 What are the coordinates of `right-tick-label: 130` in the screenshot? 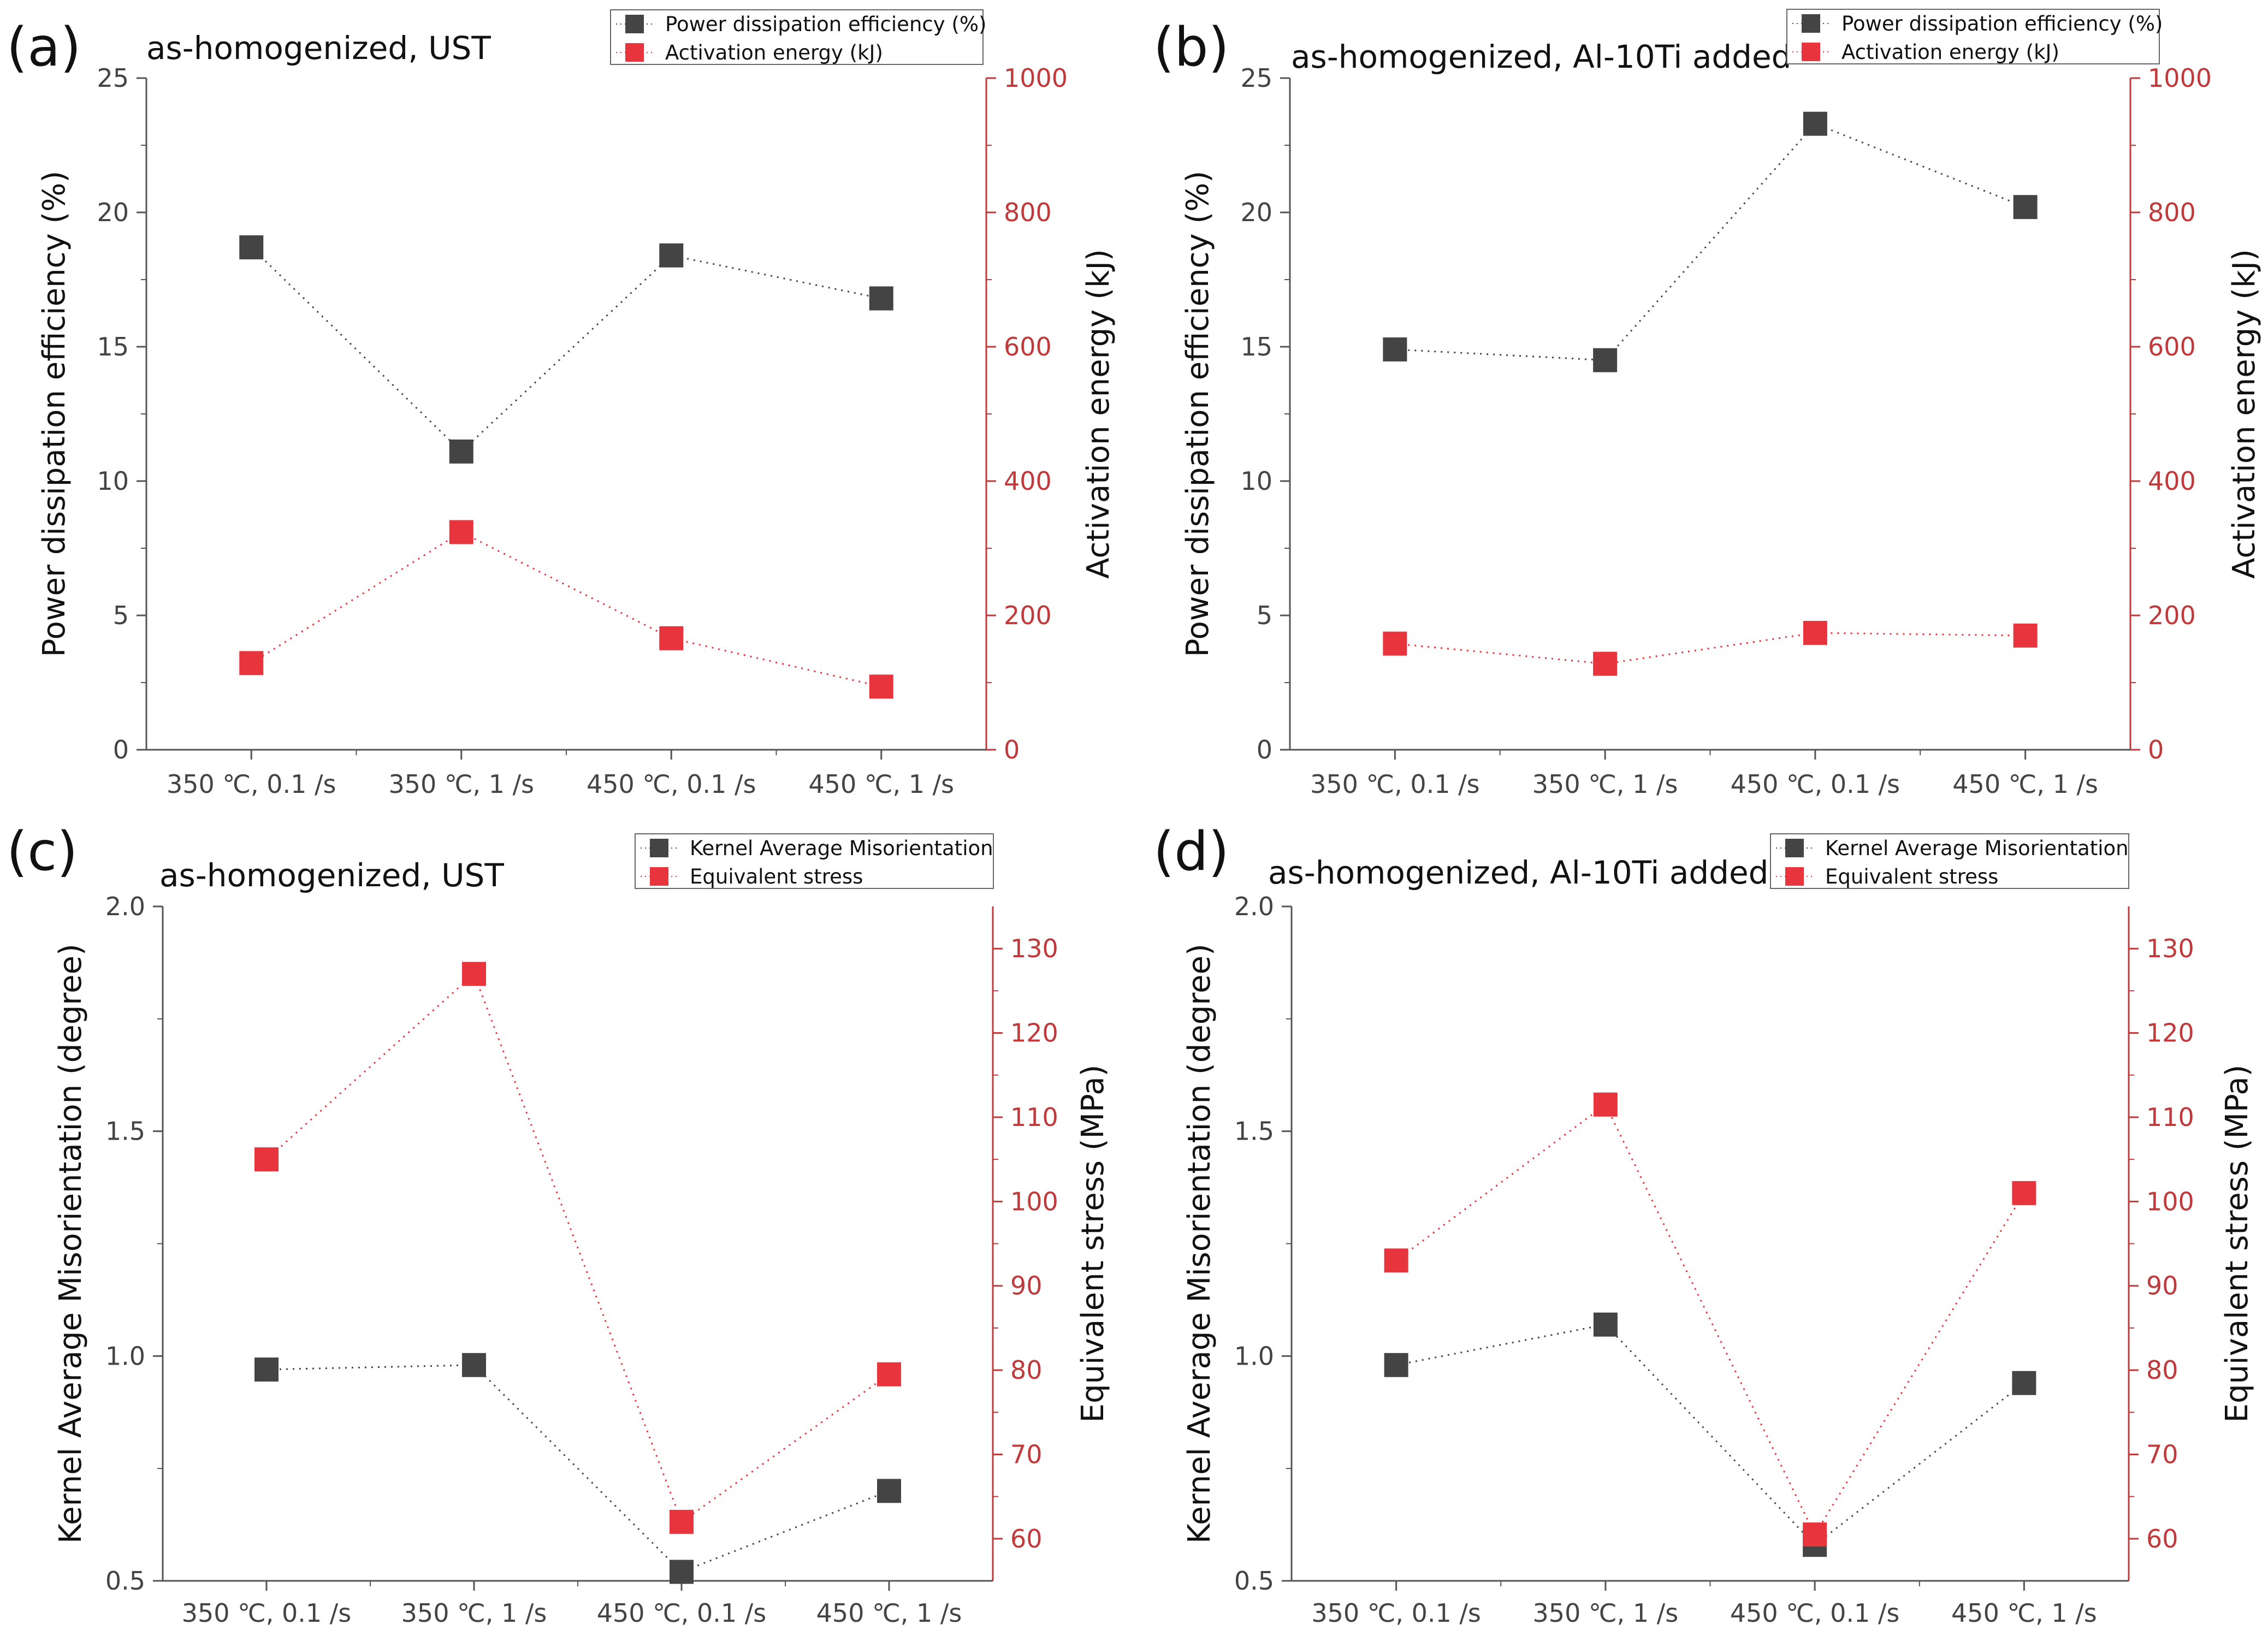 It's located at (1034, 949).